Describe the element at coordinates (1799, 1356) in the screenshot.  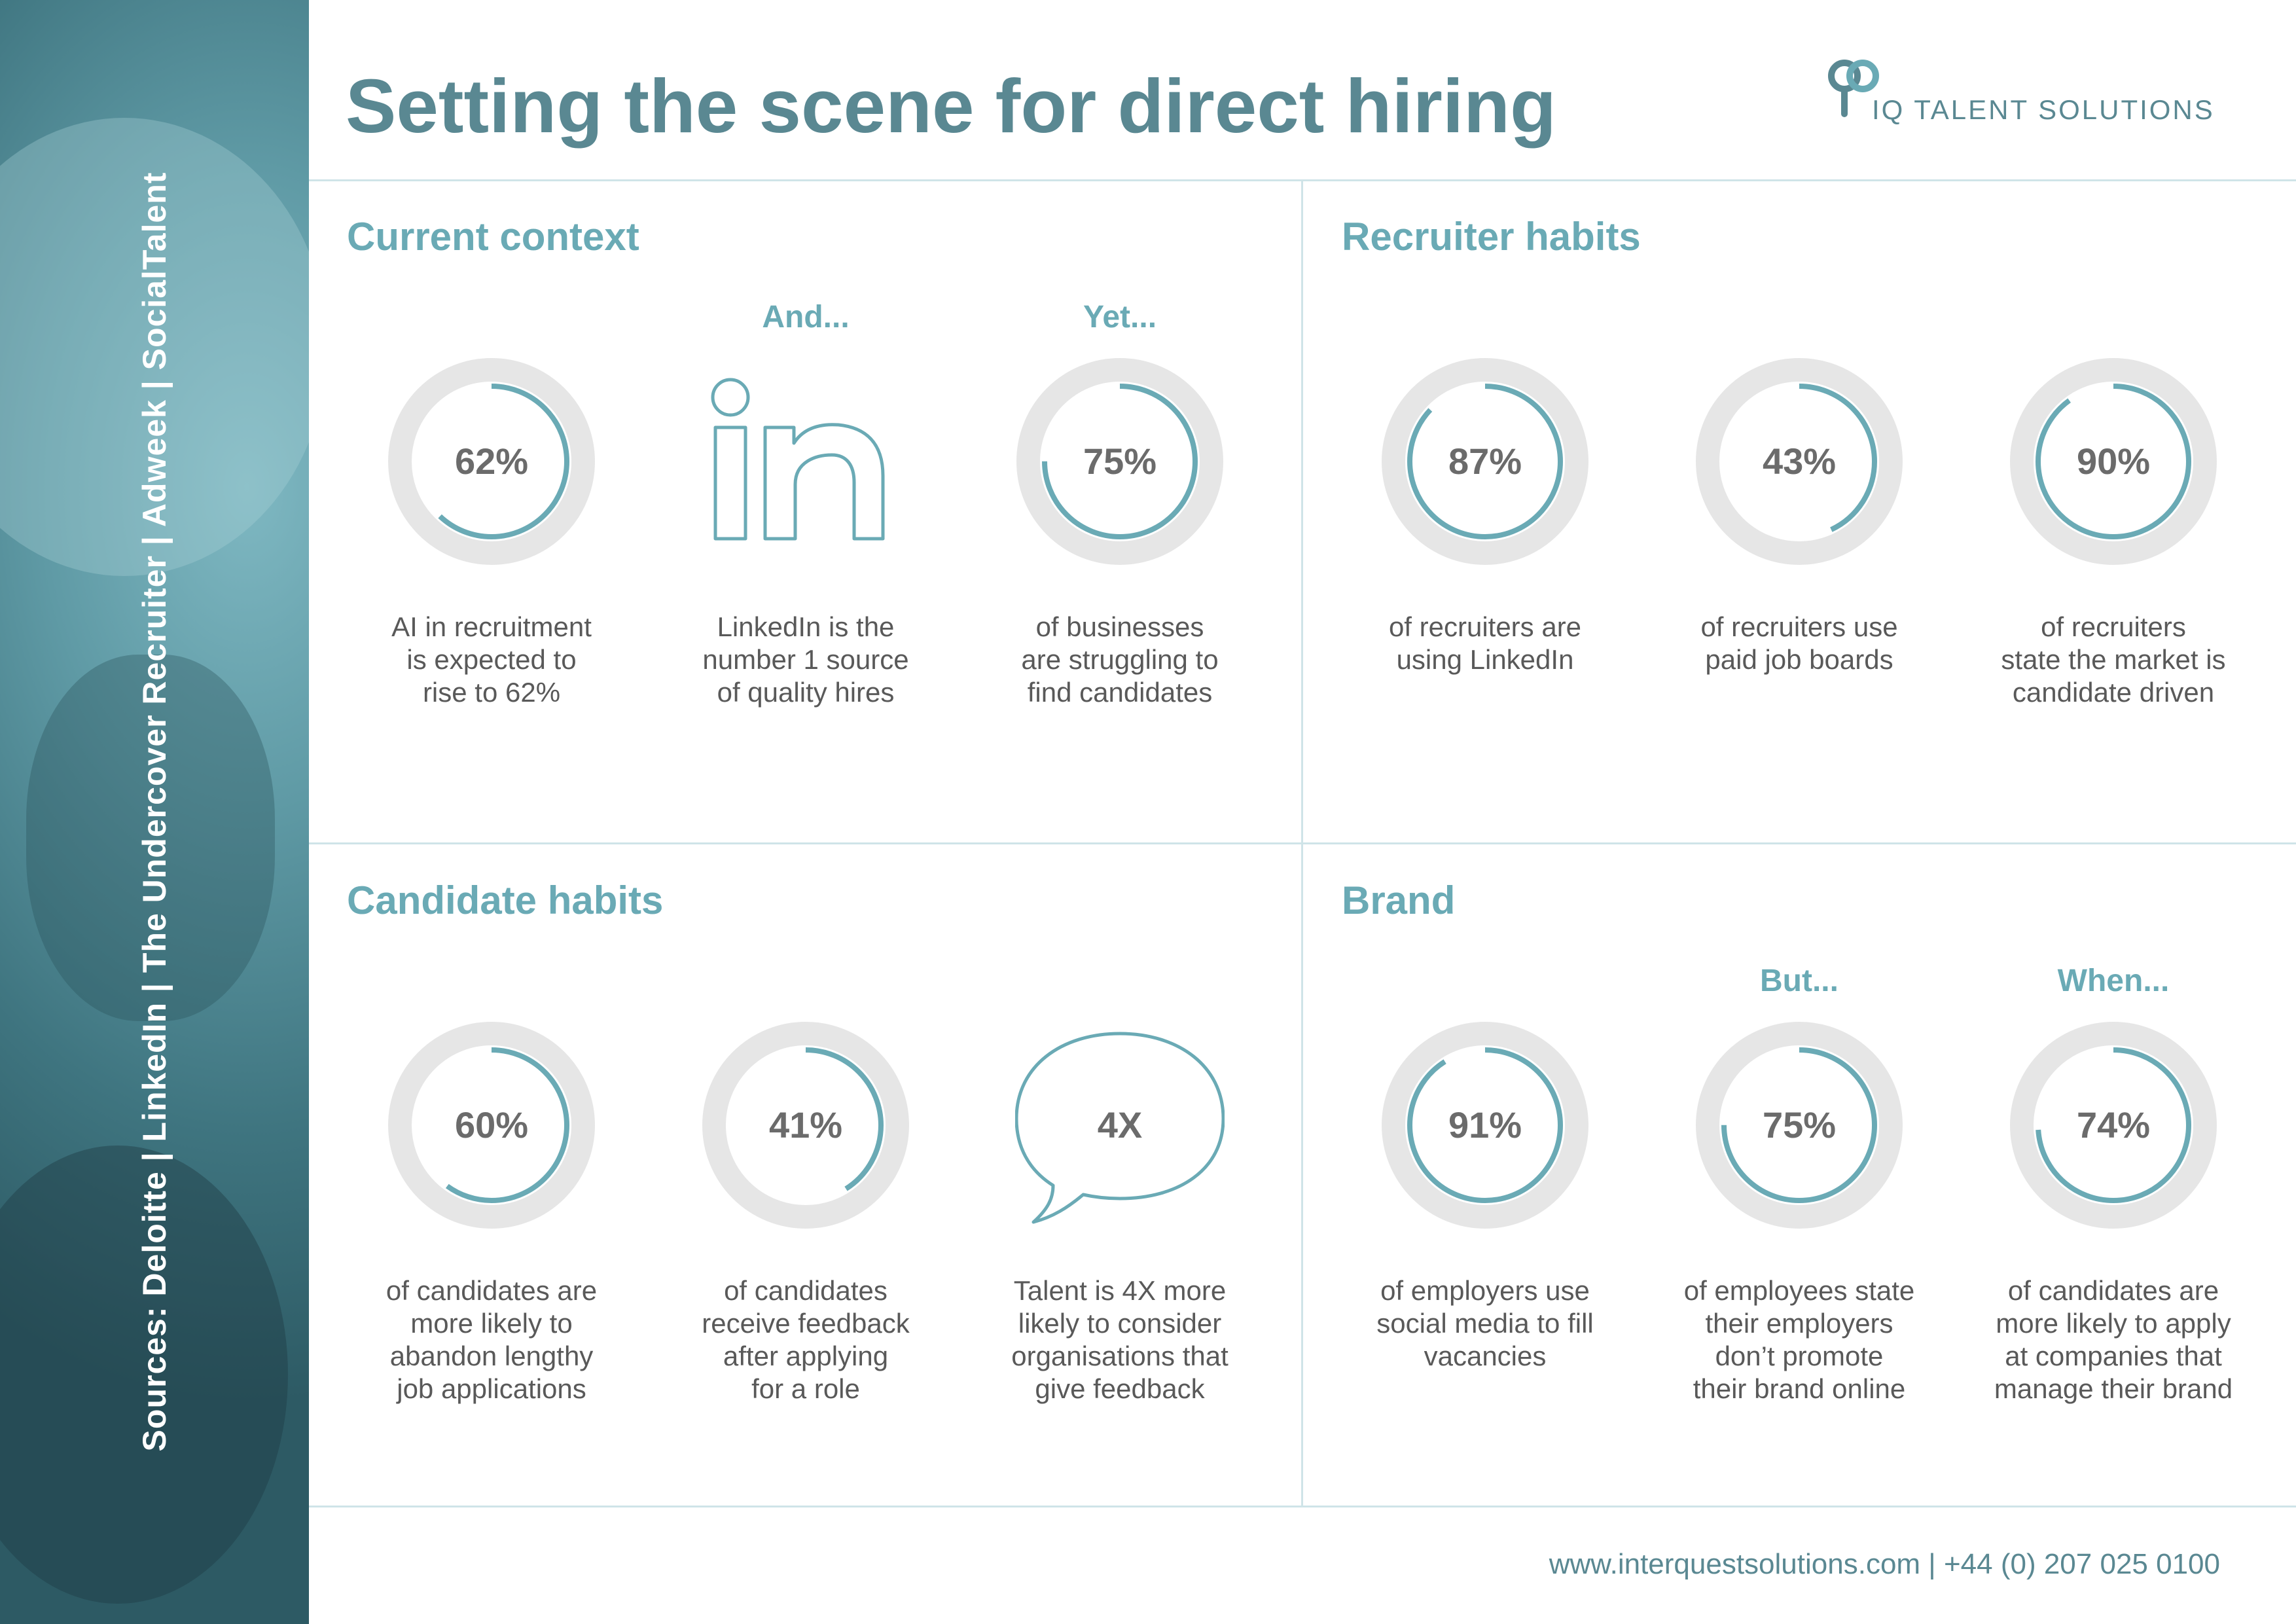
I see `description-line: don’t promote` at that location.